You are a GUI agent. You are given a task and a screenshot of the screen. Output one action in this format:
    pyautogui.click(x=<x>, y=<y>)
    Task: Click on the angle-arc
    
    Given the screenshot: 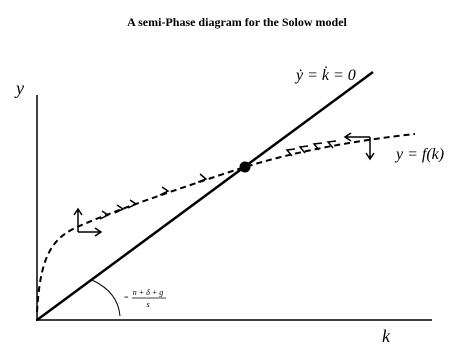 What is the action you would take?
    pyautogui.click(x=106, y=298)
    